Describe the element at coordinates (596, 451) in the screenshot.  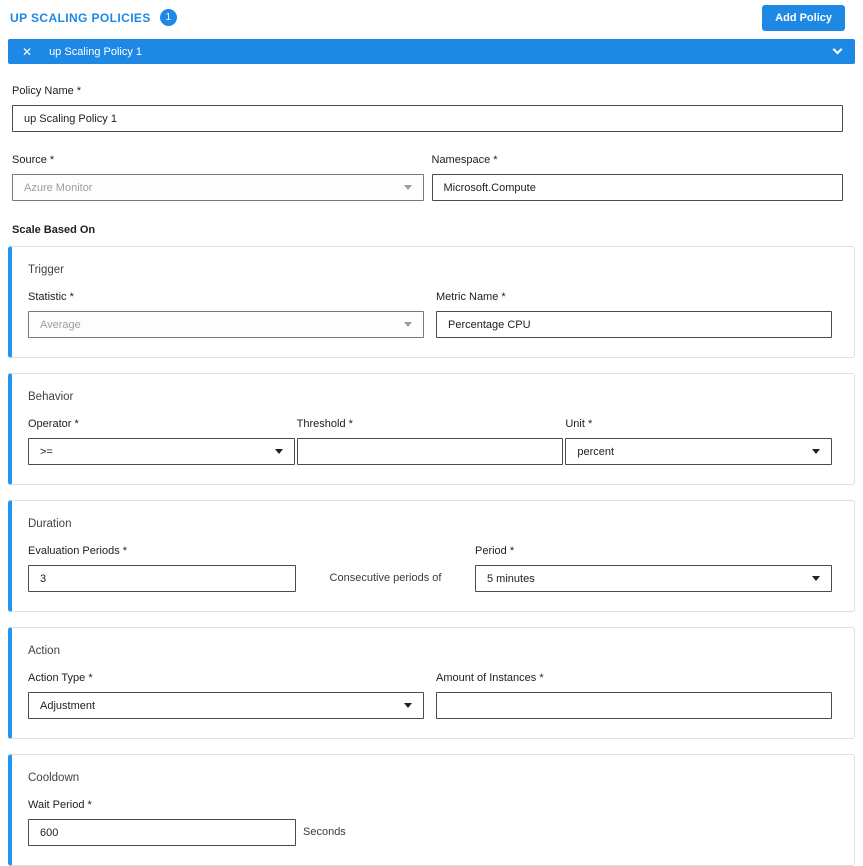
I see `unit-select-value: percent` at that location.